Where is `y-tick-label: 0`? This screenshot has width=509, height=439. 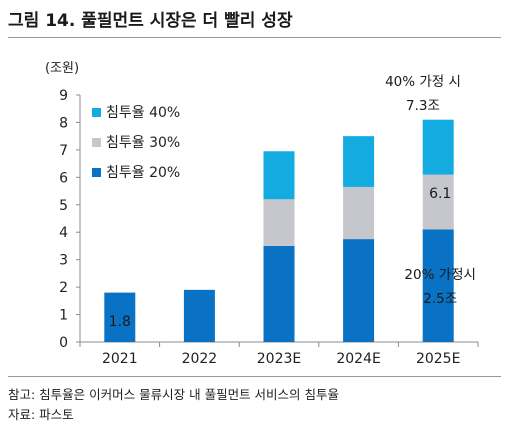
y-tick-label: 0 is located at coordinates (63, 343).